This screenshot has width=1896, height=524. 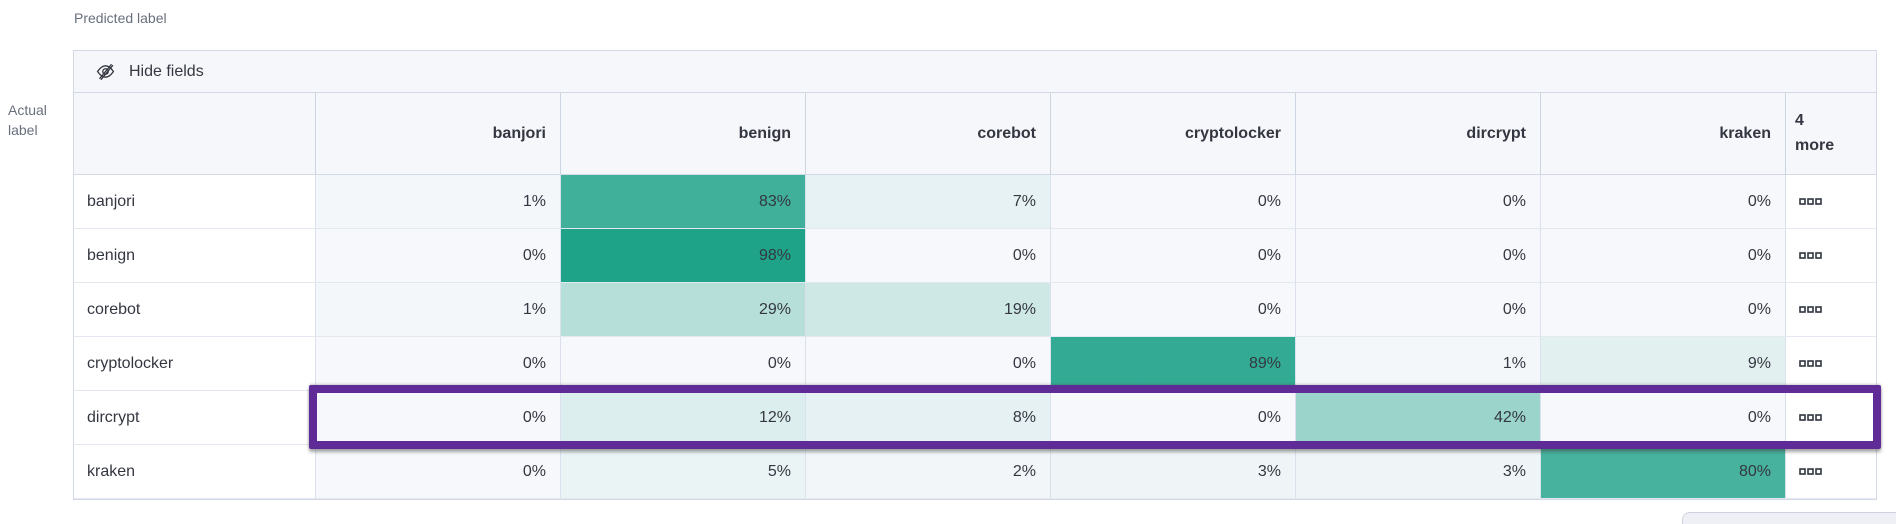 What do you see at coordinates (1663, 310) in the screenshot?
I see `cell-corebot-kraken: 0%` at bounding box center [1663, 310].